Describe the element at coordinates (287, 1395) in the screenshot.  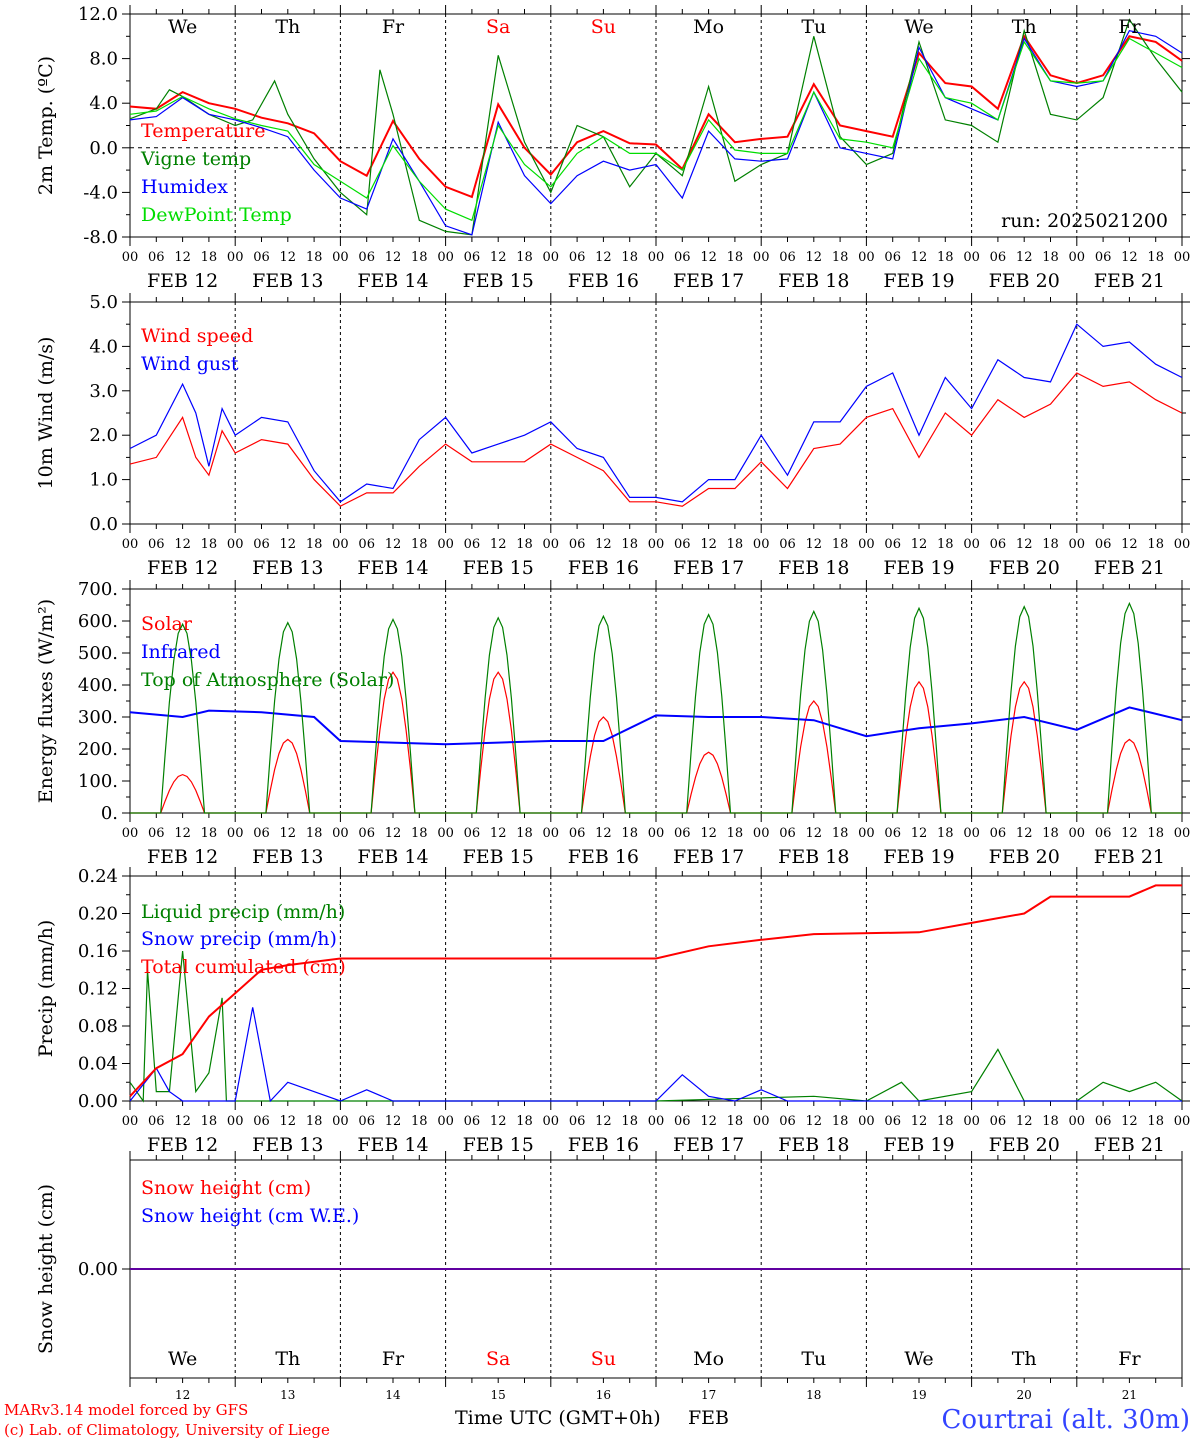
I see `day-number: 13` at that location.